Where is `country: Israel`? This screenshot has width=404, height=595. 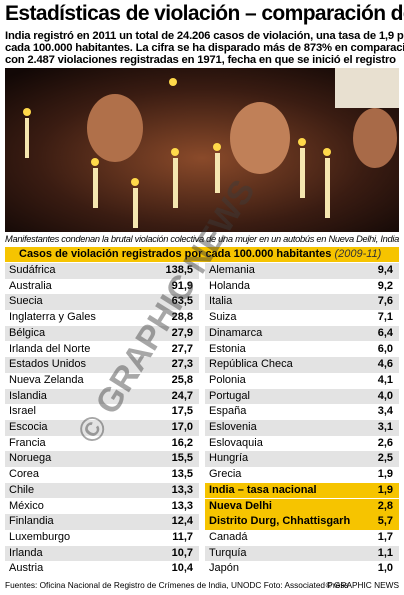 country: Israel is located at coordinates (22, 411).